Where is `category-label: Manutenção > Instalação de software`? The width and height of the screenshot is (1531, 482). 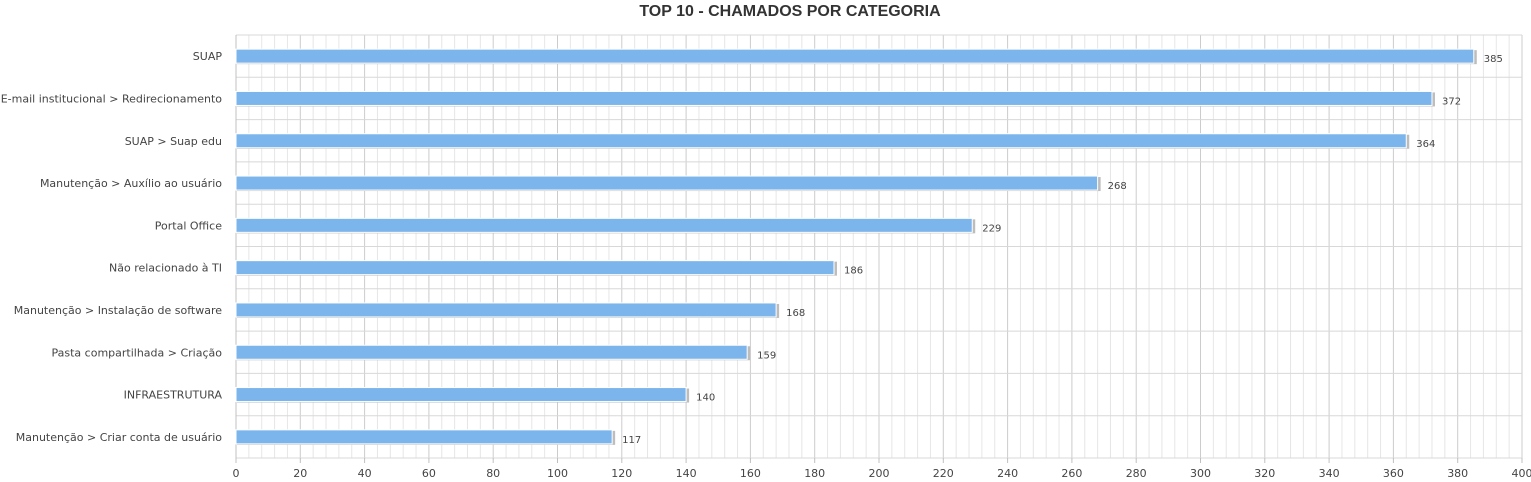
category-label: Manutenção > Instalação de software is located at coordinates (118, 310).